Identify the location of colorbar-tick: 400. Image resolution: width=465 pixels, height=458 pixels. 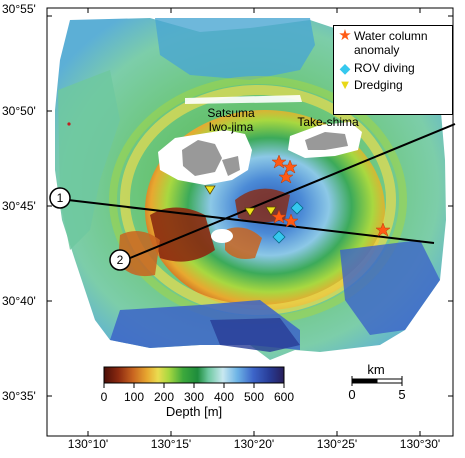
(224, 397).